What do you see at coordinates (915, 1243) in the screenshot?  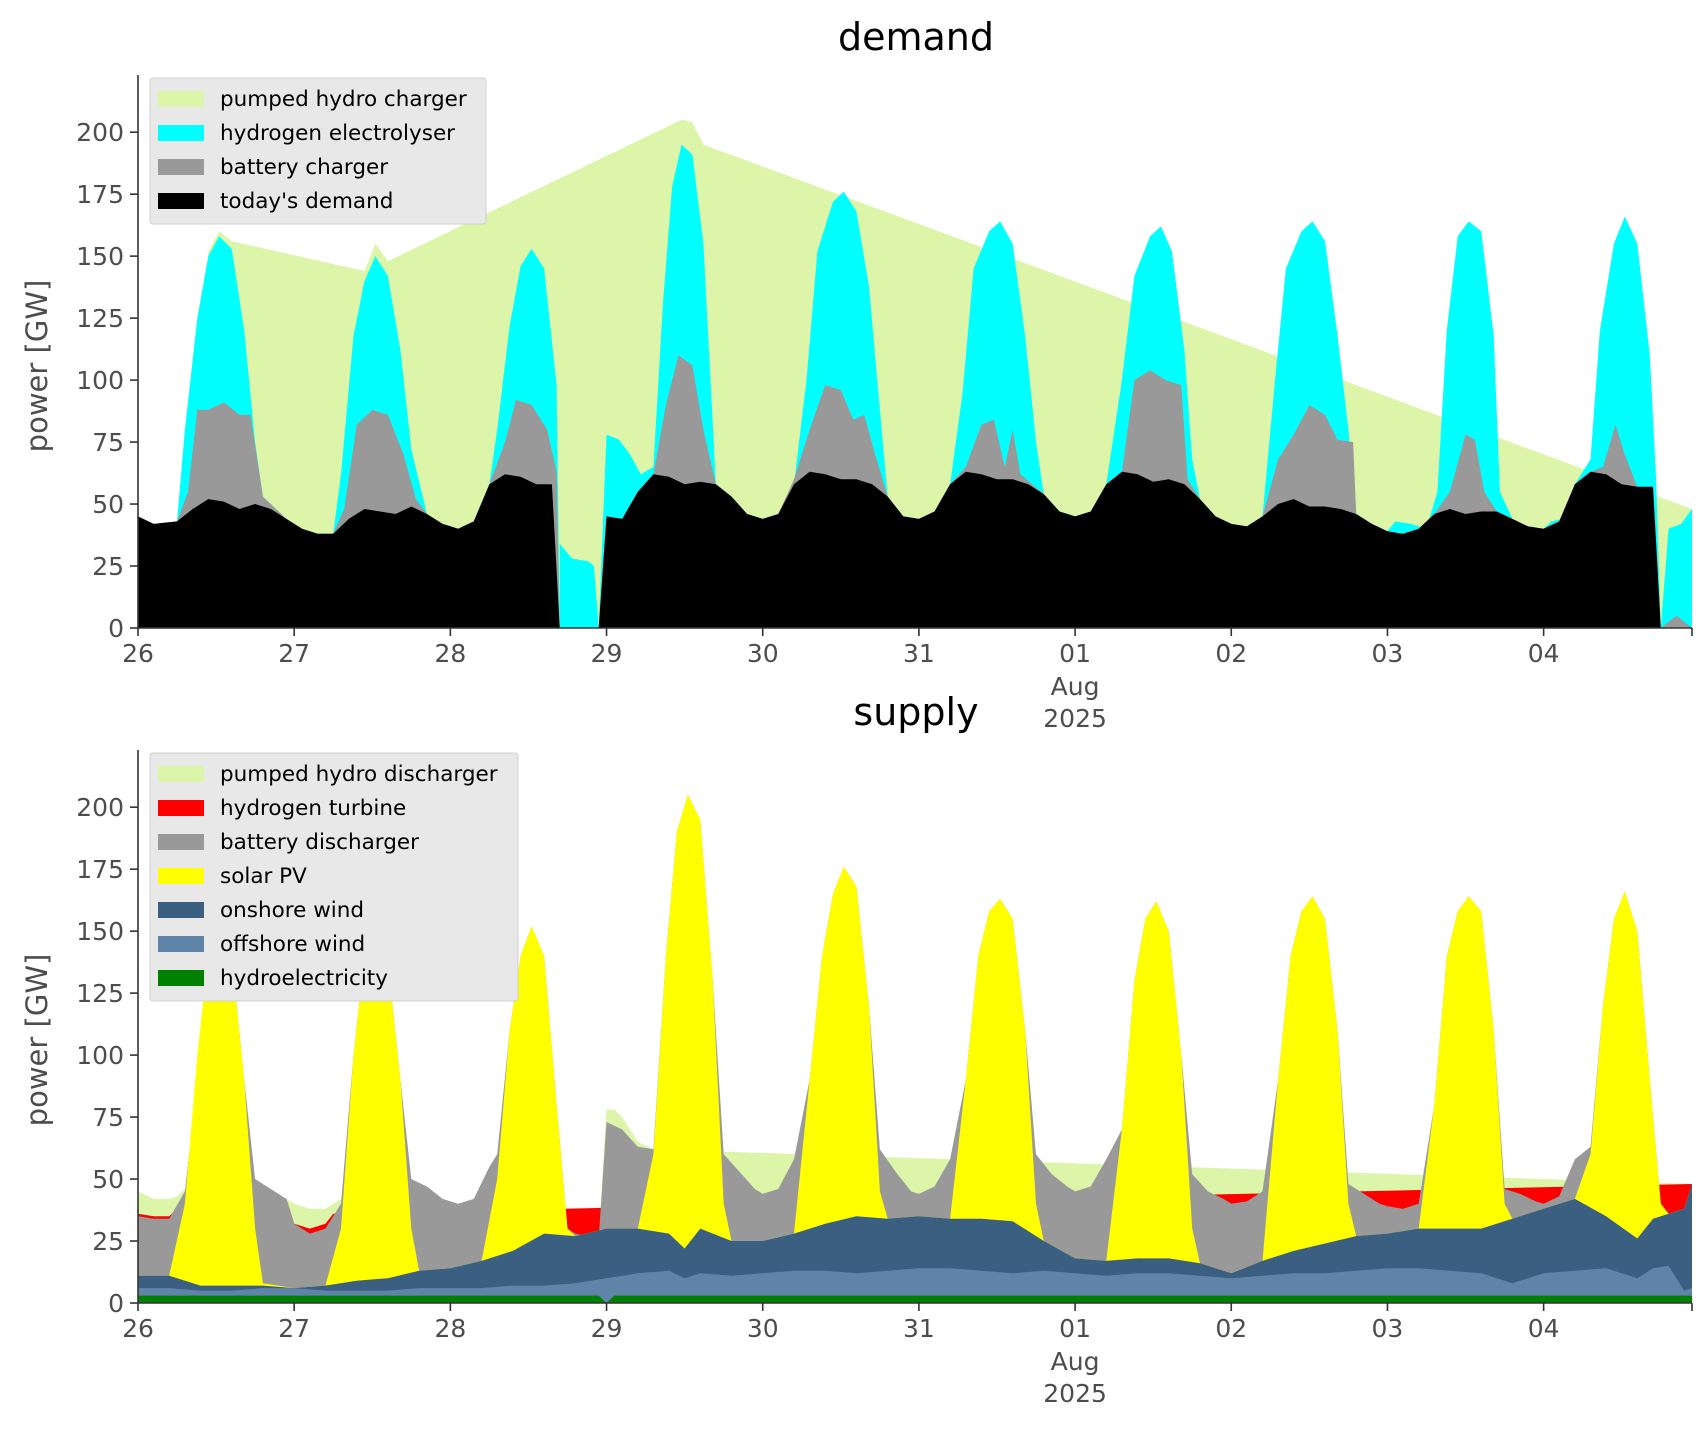 I see `area-onshore-wind` at bounding box center [915, 1243].